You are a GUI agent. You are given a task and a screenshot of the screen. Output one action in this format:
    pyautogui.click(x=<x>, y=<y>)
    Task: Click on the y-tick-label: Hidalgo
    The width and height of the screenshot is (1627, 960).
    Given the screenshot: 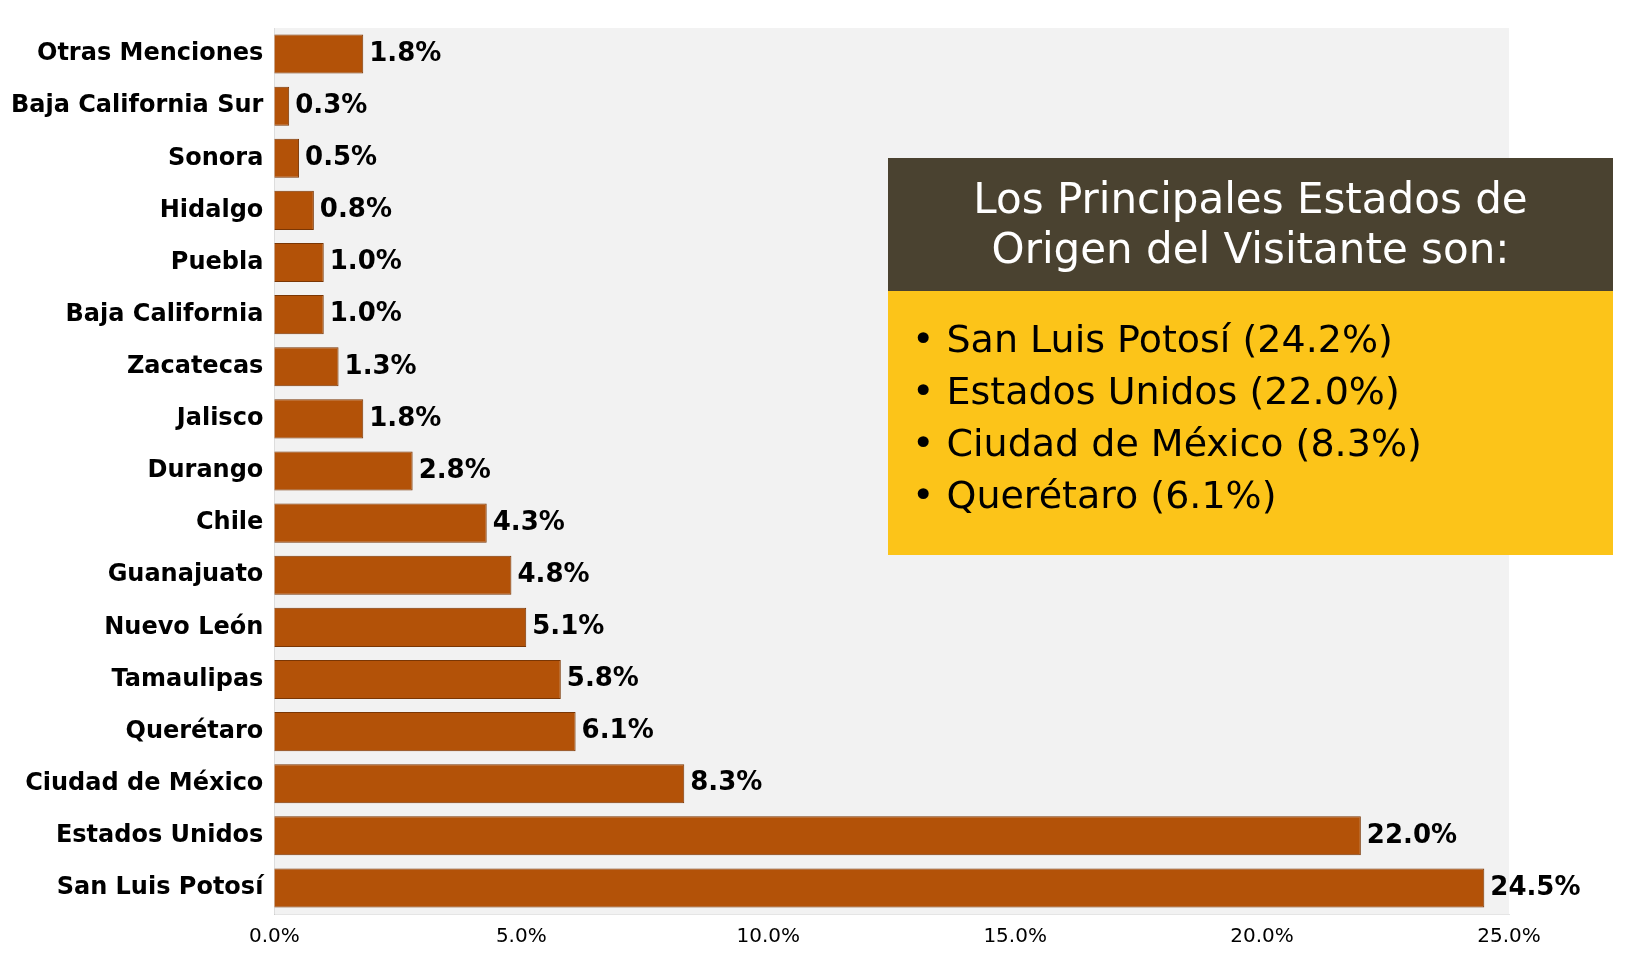 What is the action you would take?
    pyautogui.click(x=211, y=208)
    